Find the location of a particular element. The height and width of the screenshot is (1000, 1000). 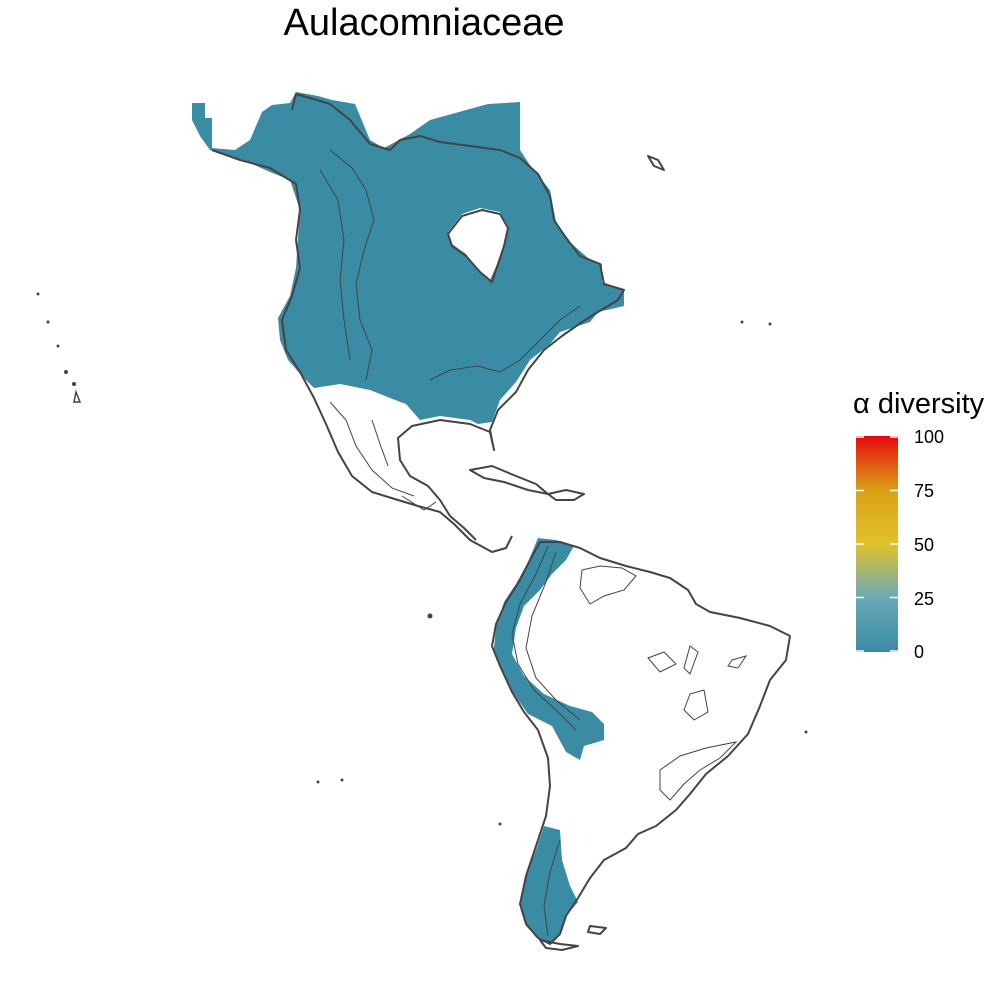

map-title: Aulacomniaceae is located at coordinates (424, 23).